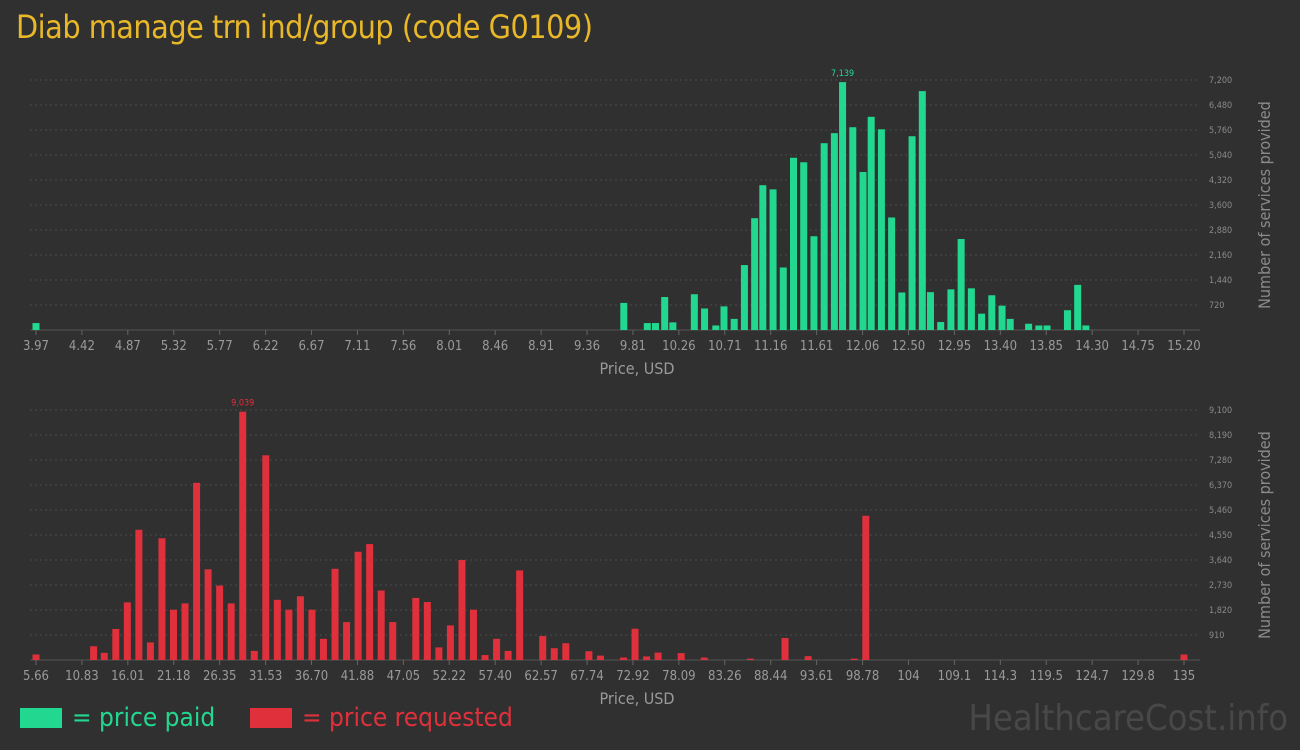 The image size is (1300, 750). Describe the element at coordinates (1220, 511) in the screenshot. I see `y-tick-label: 5,460` at that location.